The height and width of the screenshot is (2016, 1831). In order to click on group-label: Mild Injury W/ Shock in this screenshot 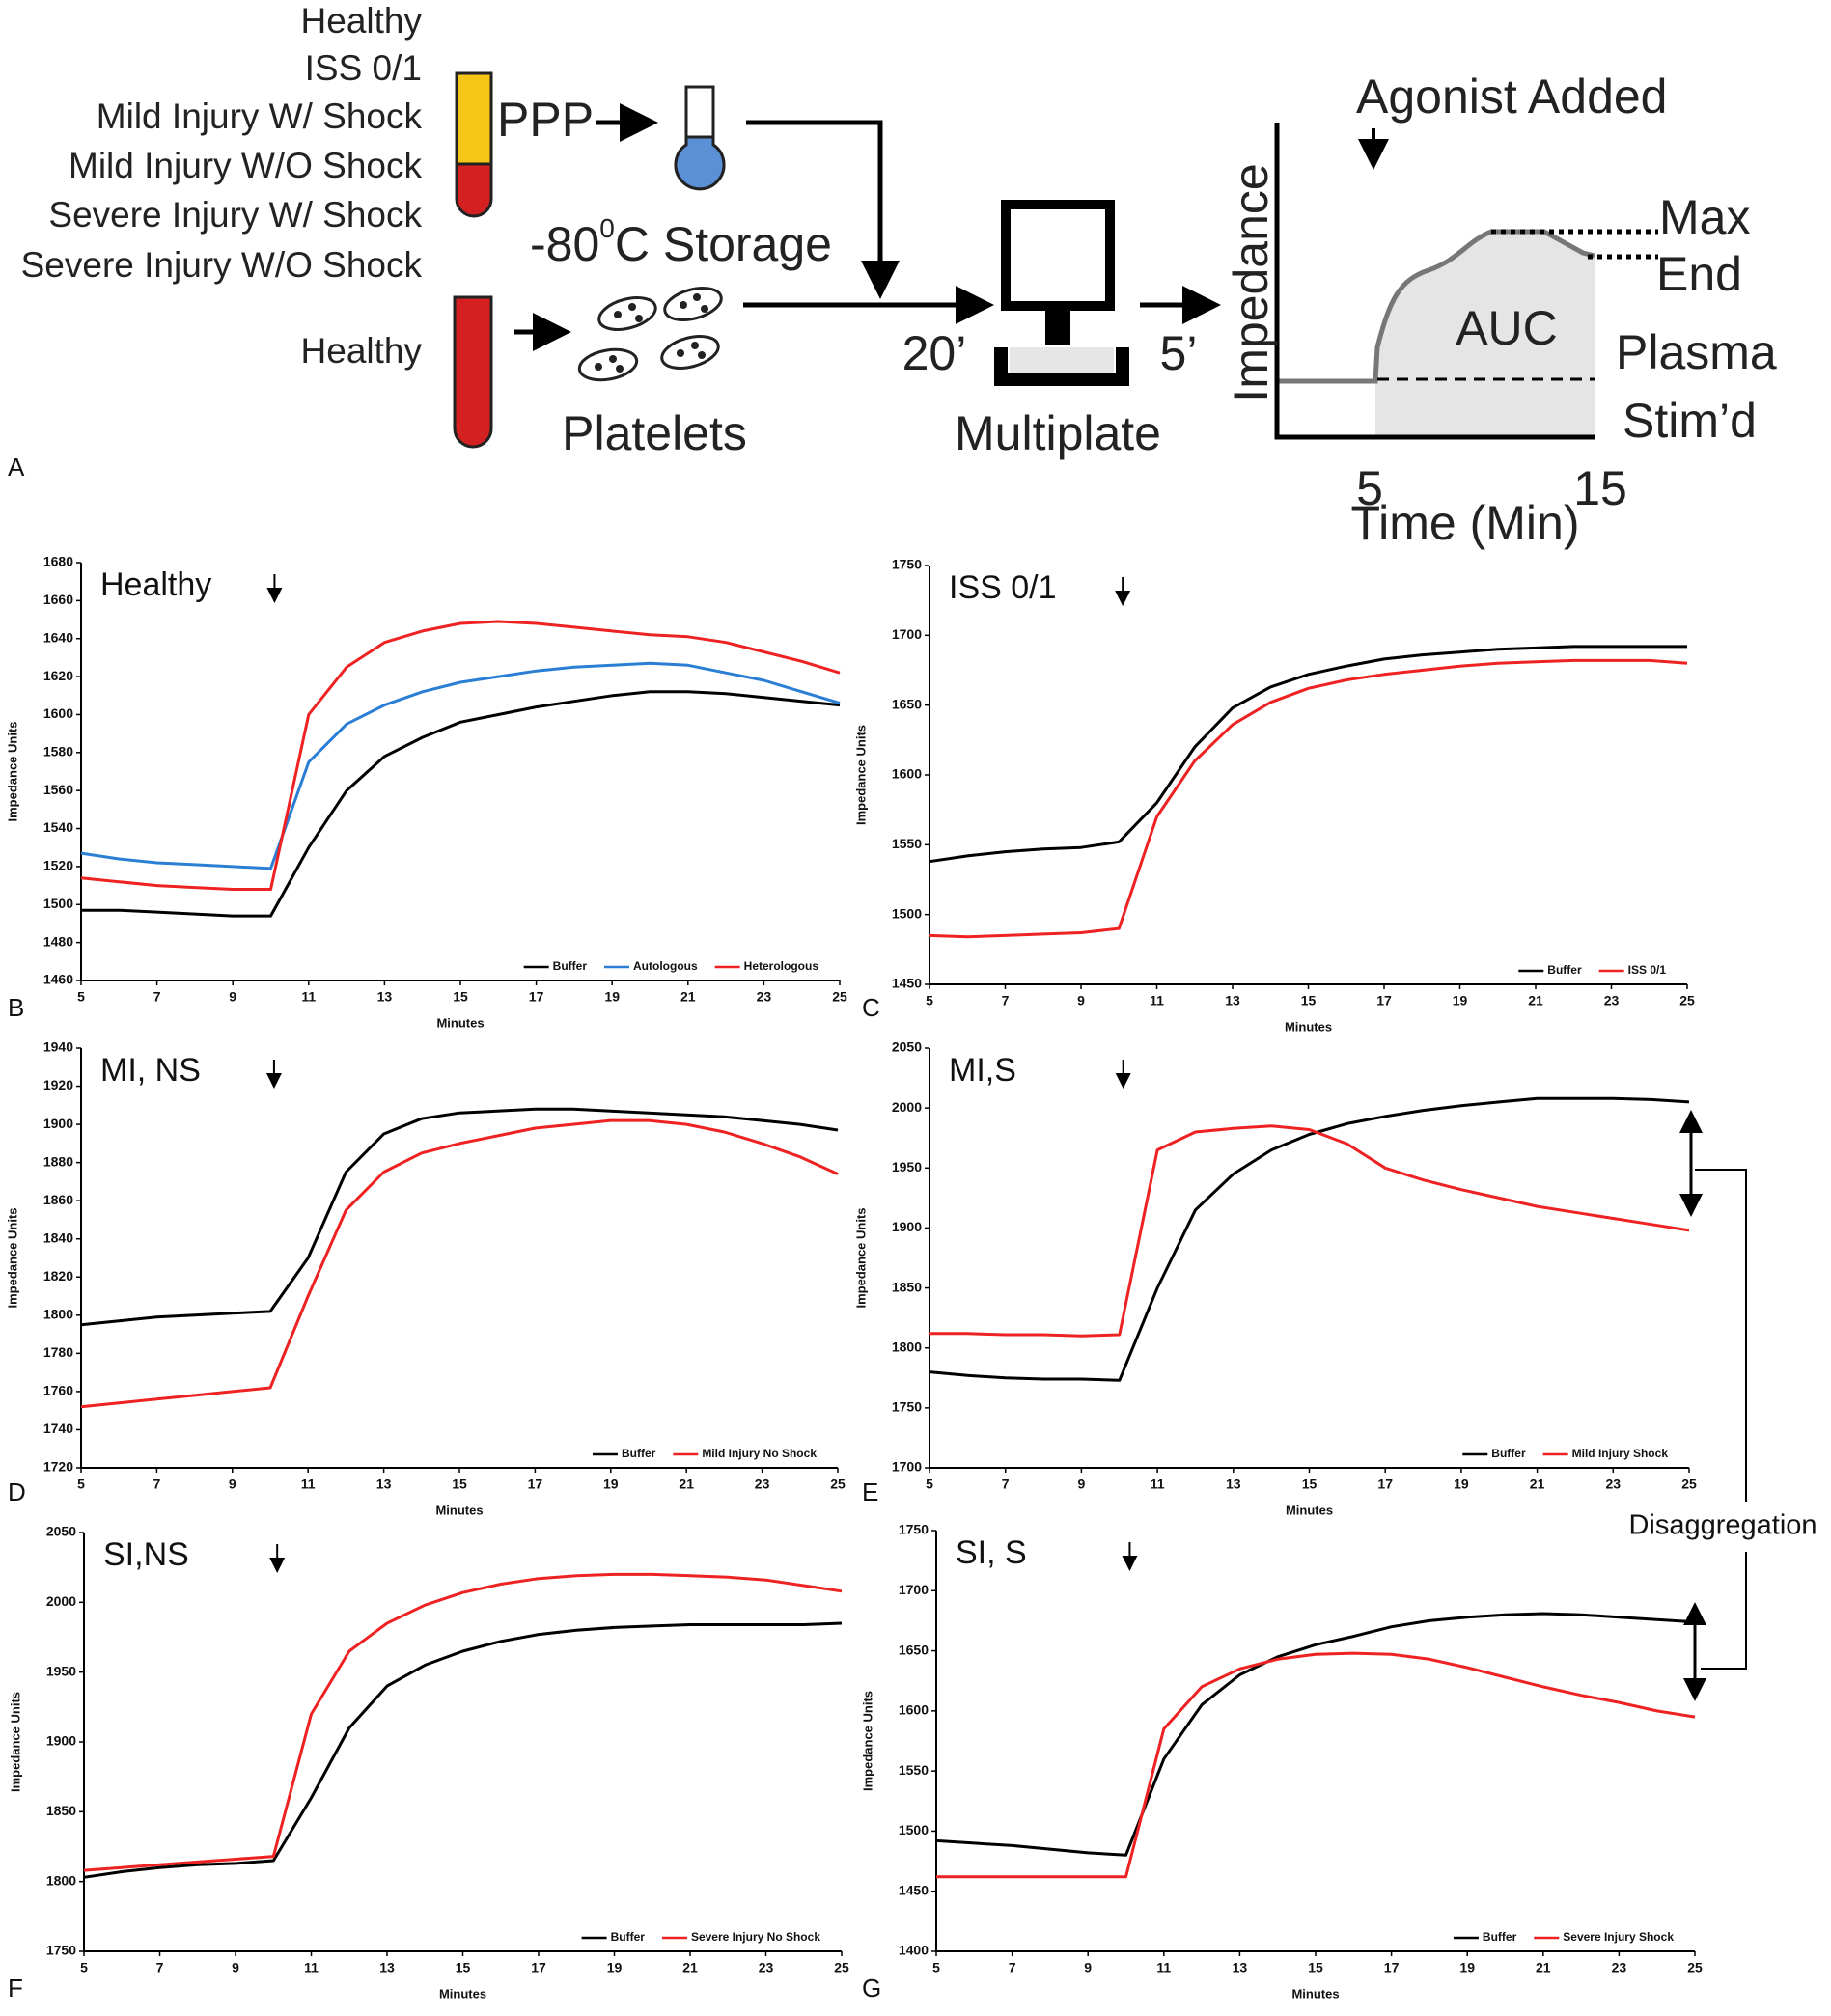, I will do `click(260, 116)`.